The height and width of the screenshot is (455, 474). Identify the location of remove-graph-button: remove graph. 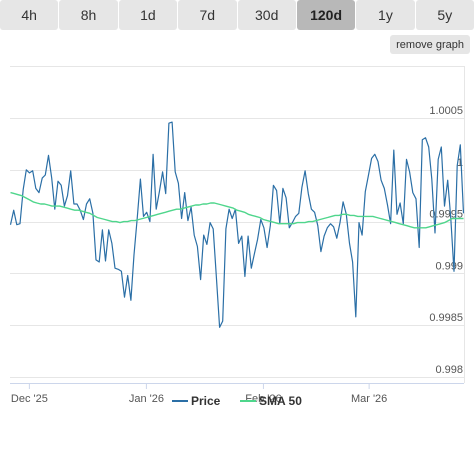
(430, 44).